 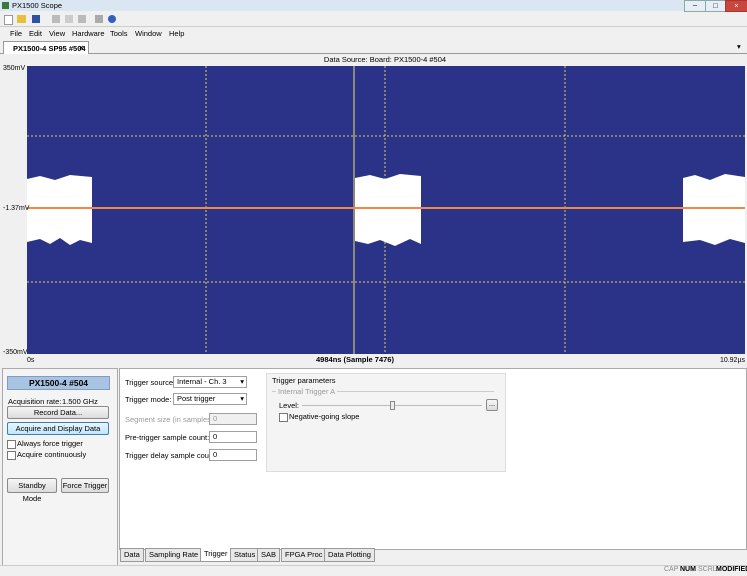 I want to click on pretrigger-input: 0, so click(x=233, y=437).